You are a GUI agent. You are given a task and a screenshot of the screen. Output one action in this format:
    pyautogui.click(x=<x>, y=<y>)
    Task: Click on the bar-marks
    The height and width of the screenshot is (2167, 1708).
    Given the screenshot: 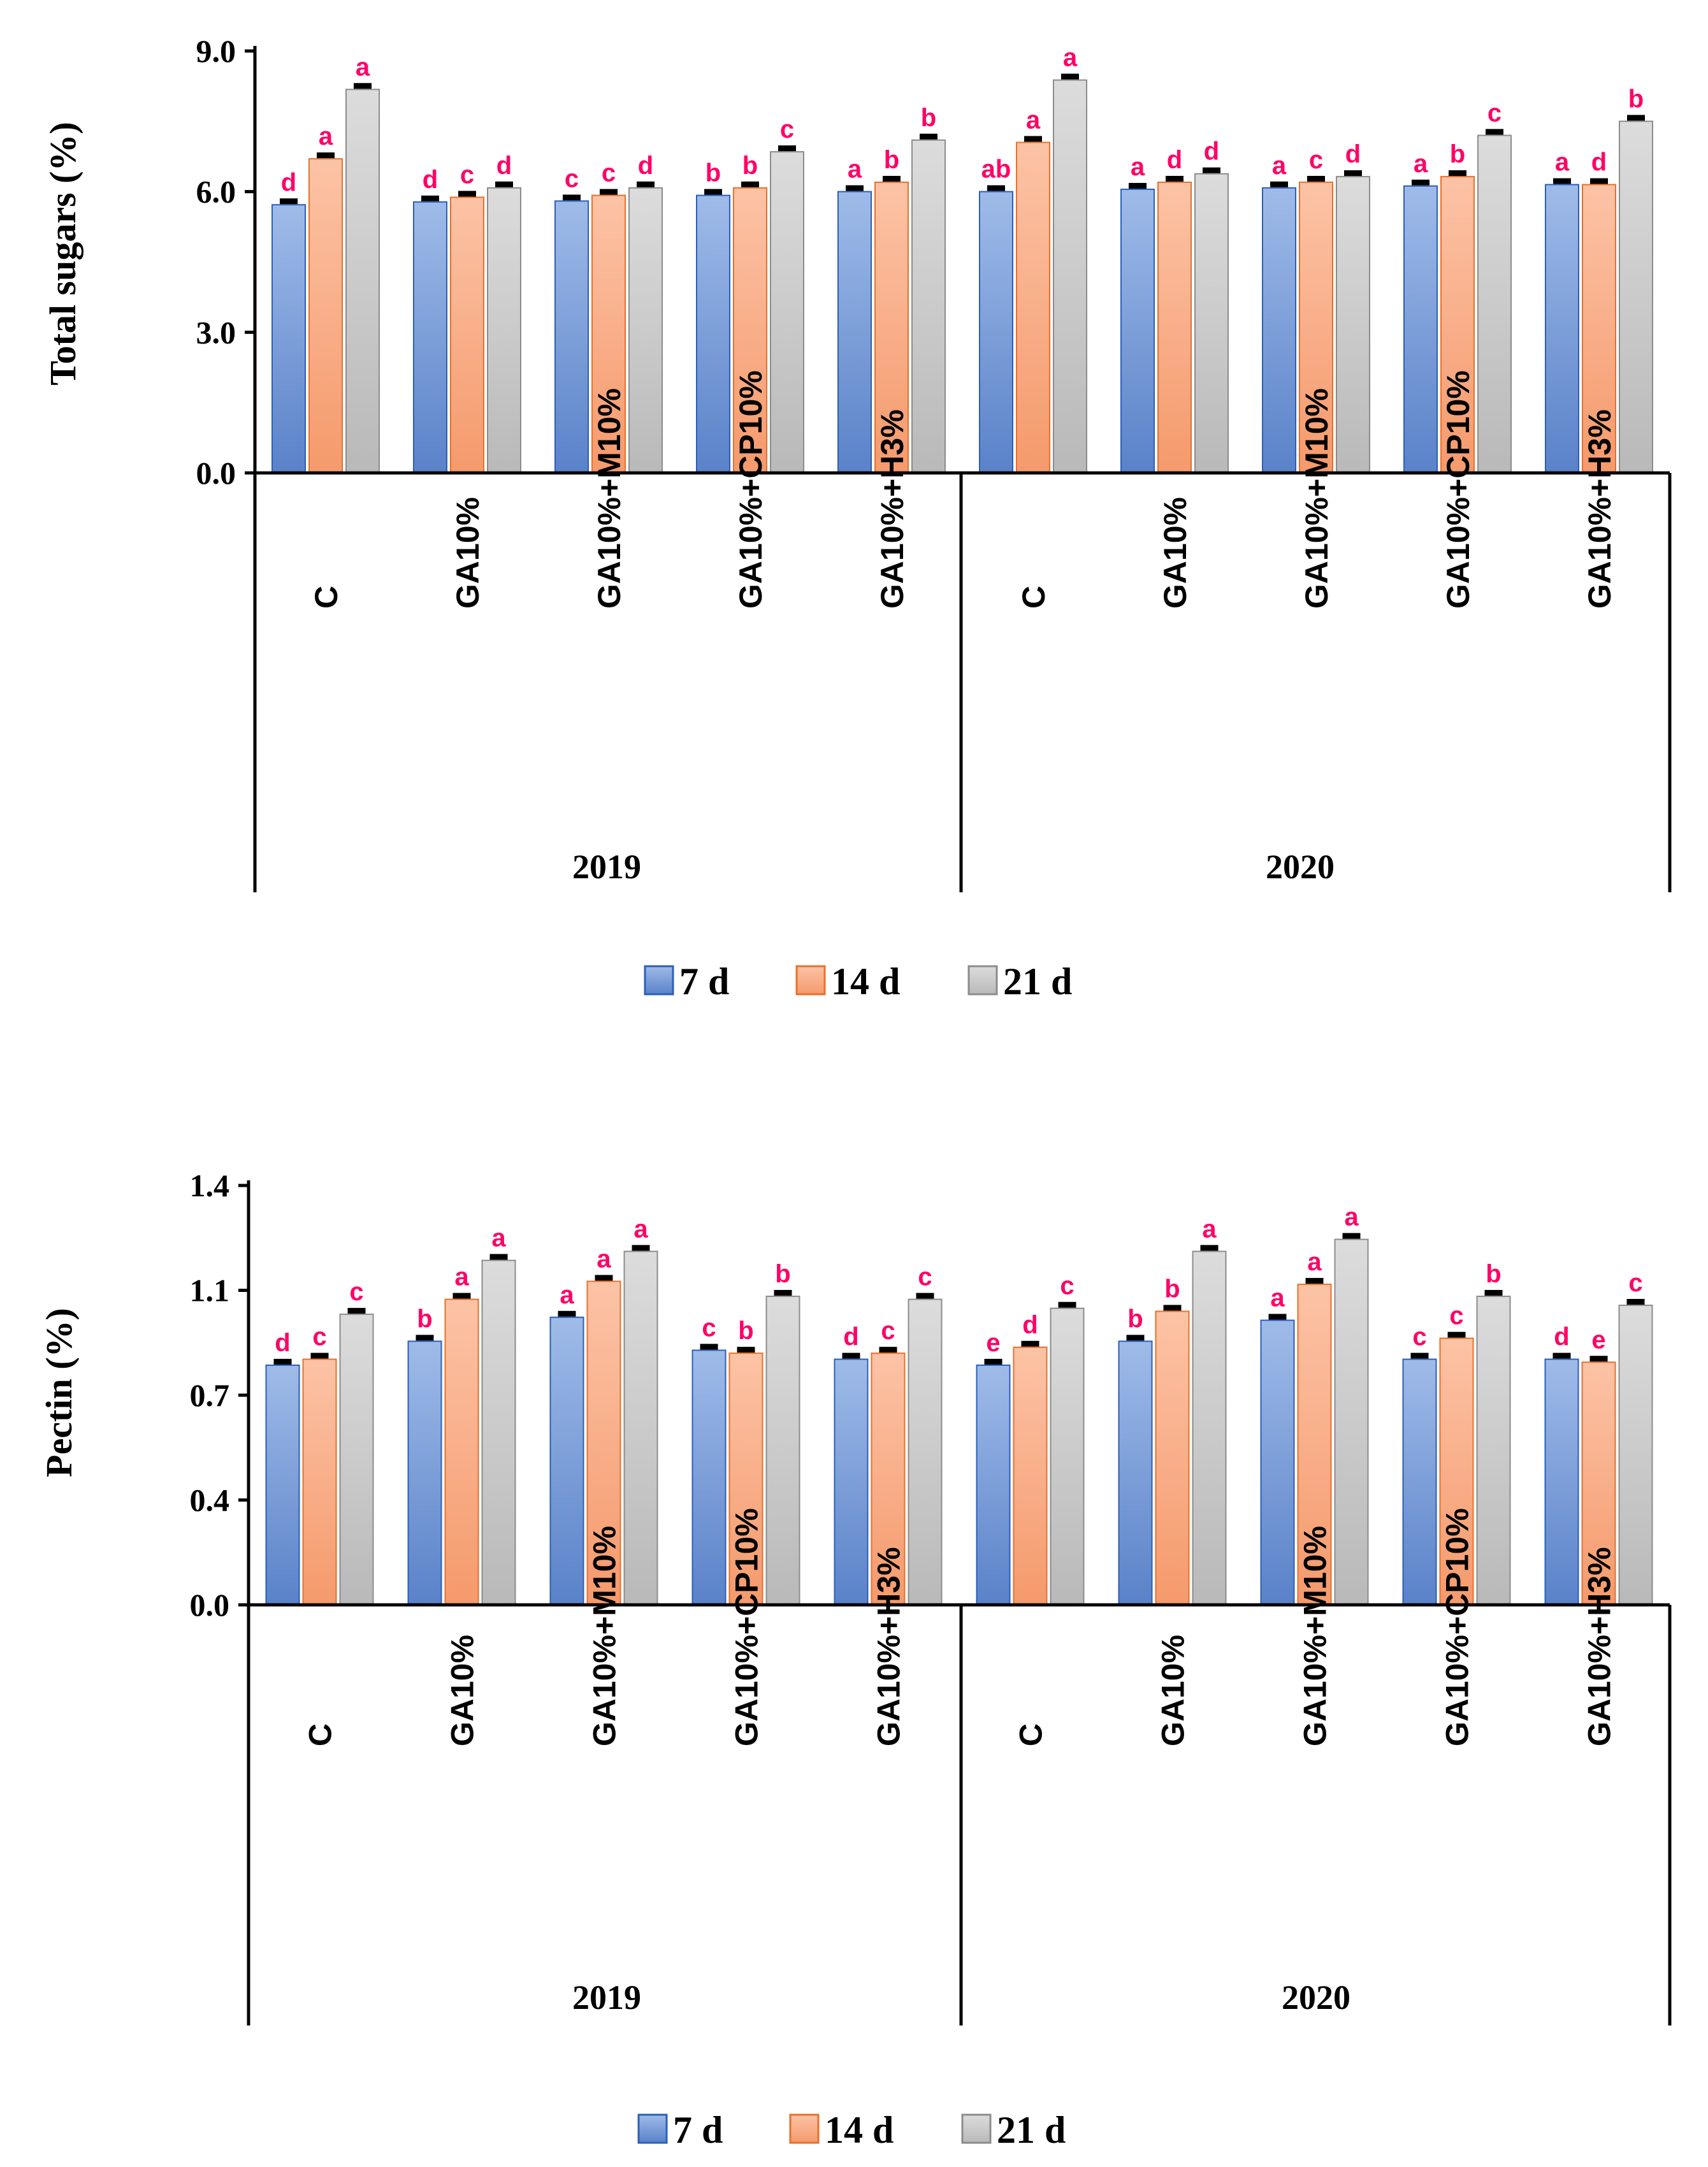 What is the action you would take?
    pyautogui.click(x=962, y=273)
    